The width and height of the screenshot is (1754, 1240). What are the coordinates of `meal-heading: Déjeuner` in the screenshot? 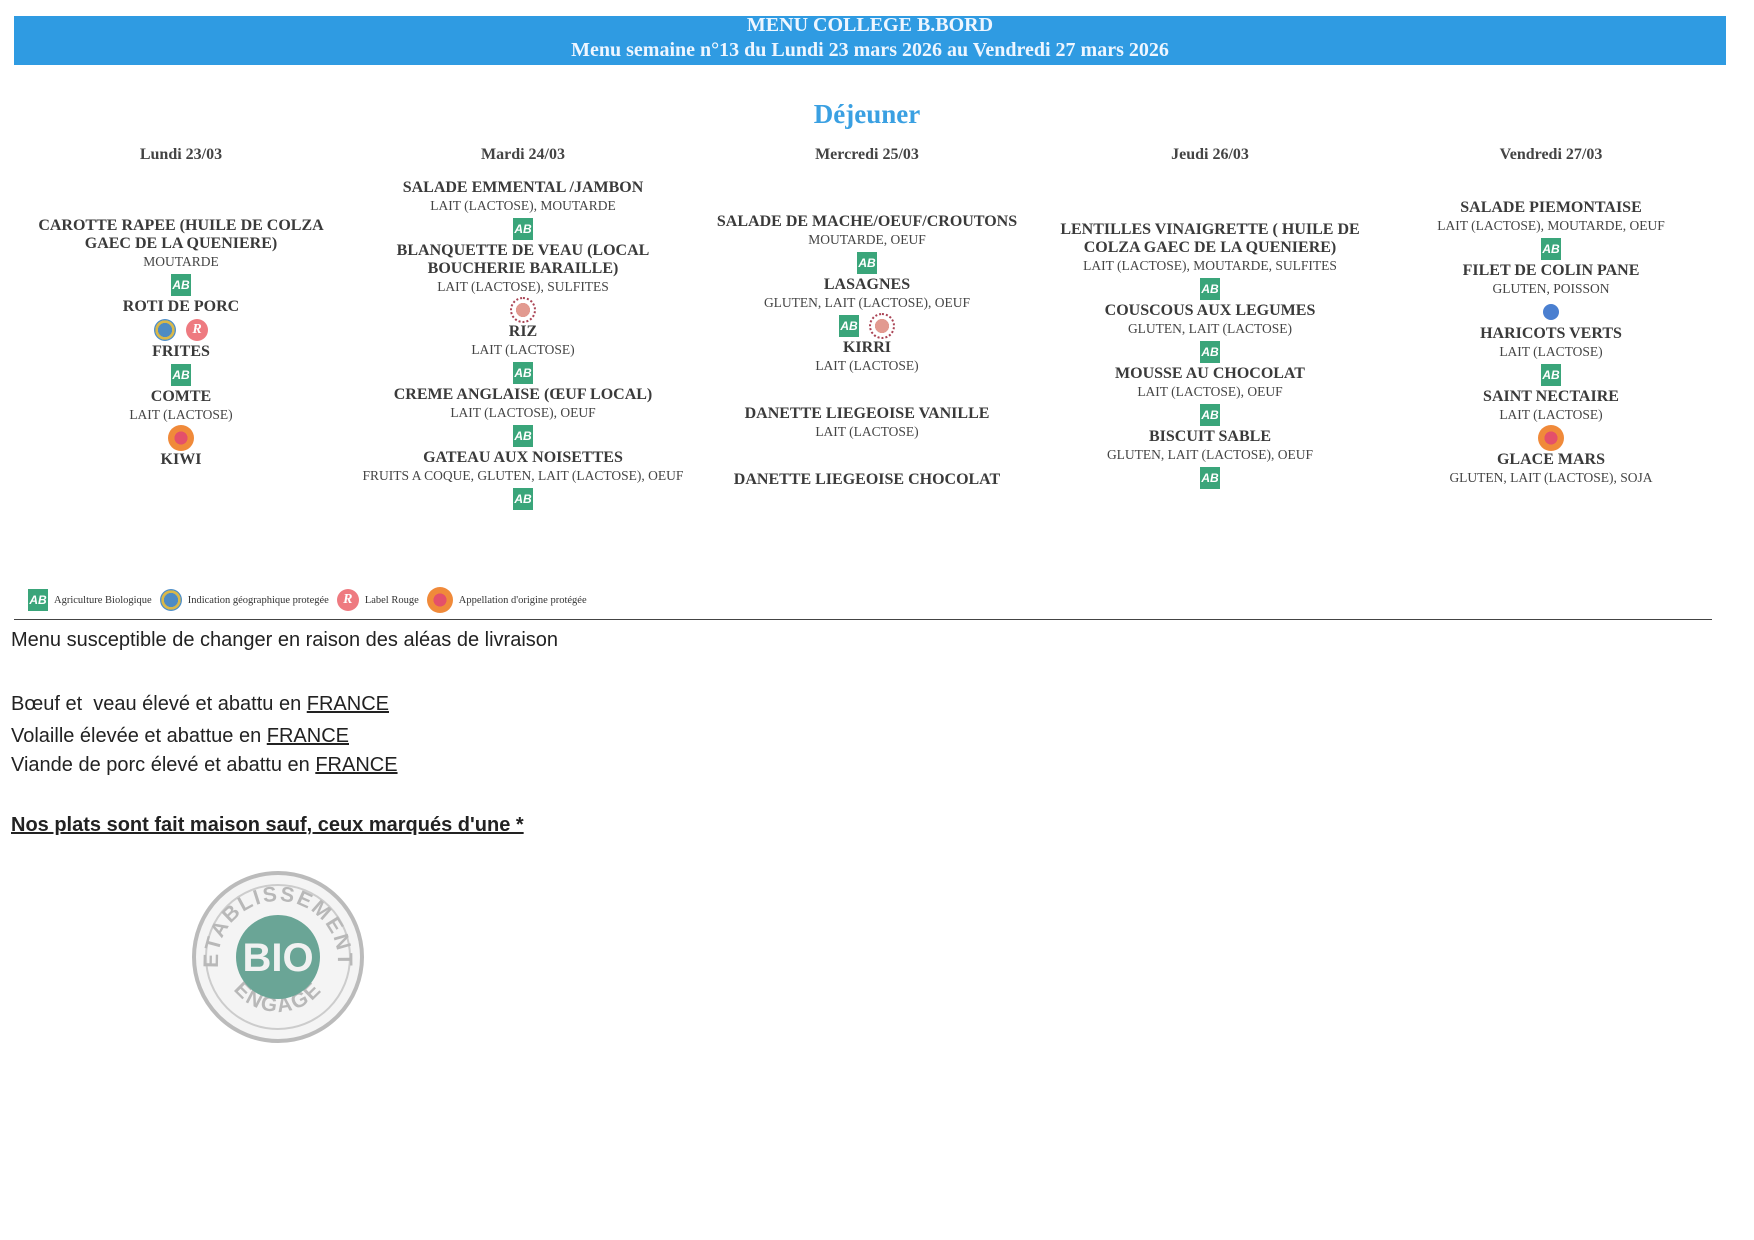 It's located at (867, 114).